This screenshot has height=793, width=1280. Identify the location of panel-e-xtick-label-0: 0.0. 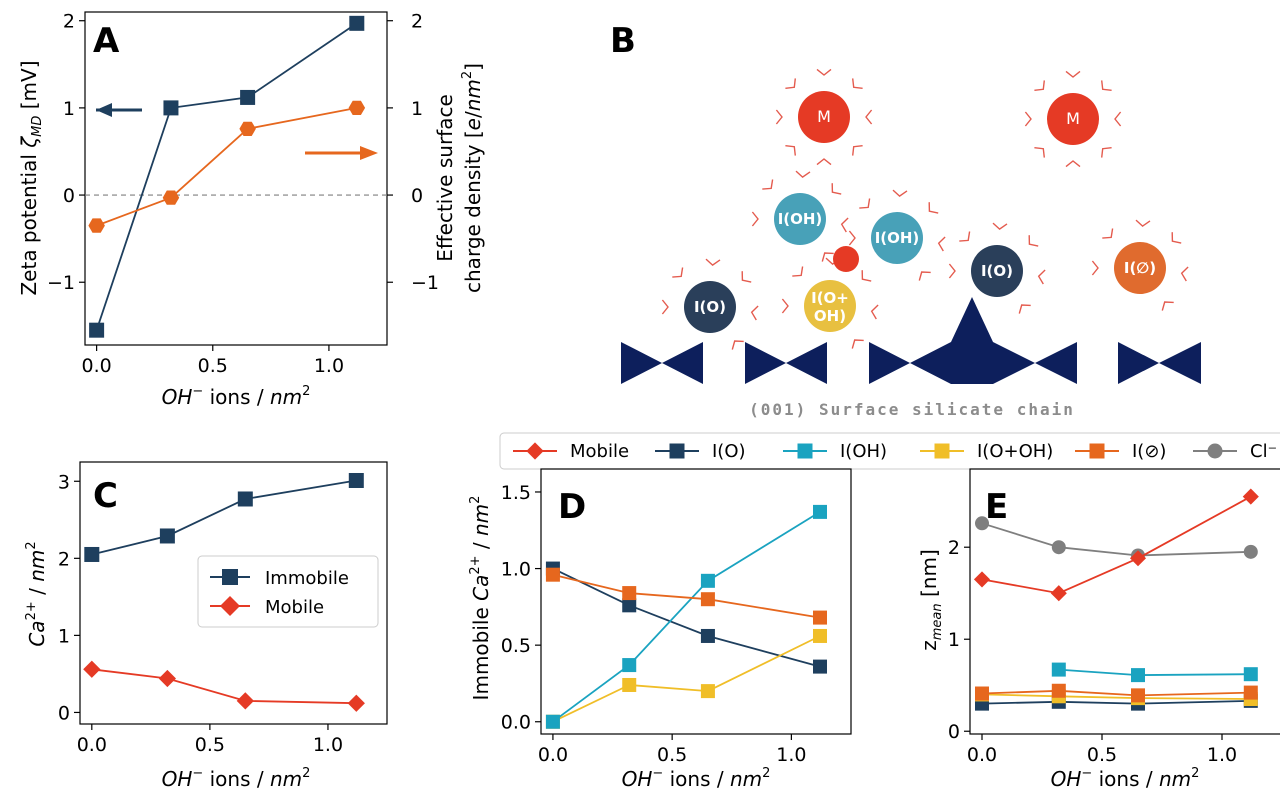
(982, 755).